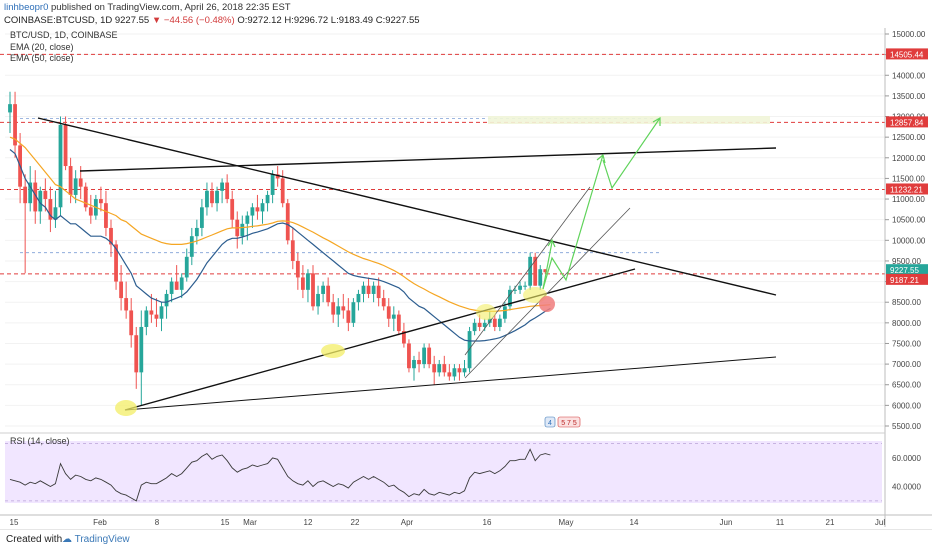  What do you see at coordinates (333, 351) in the screenshot?
I see `highlight-mar-low` at bounding box center [333, 351].